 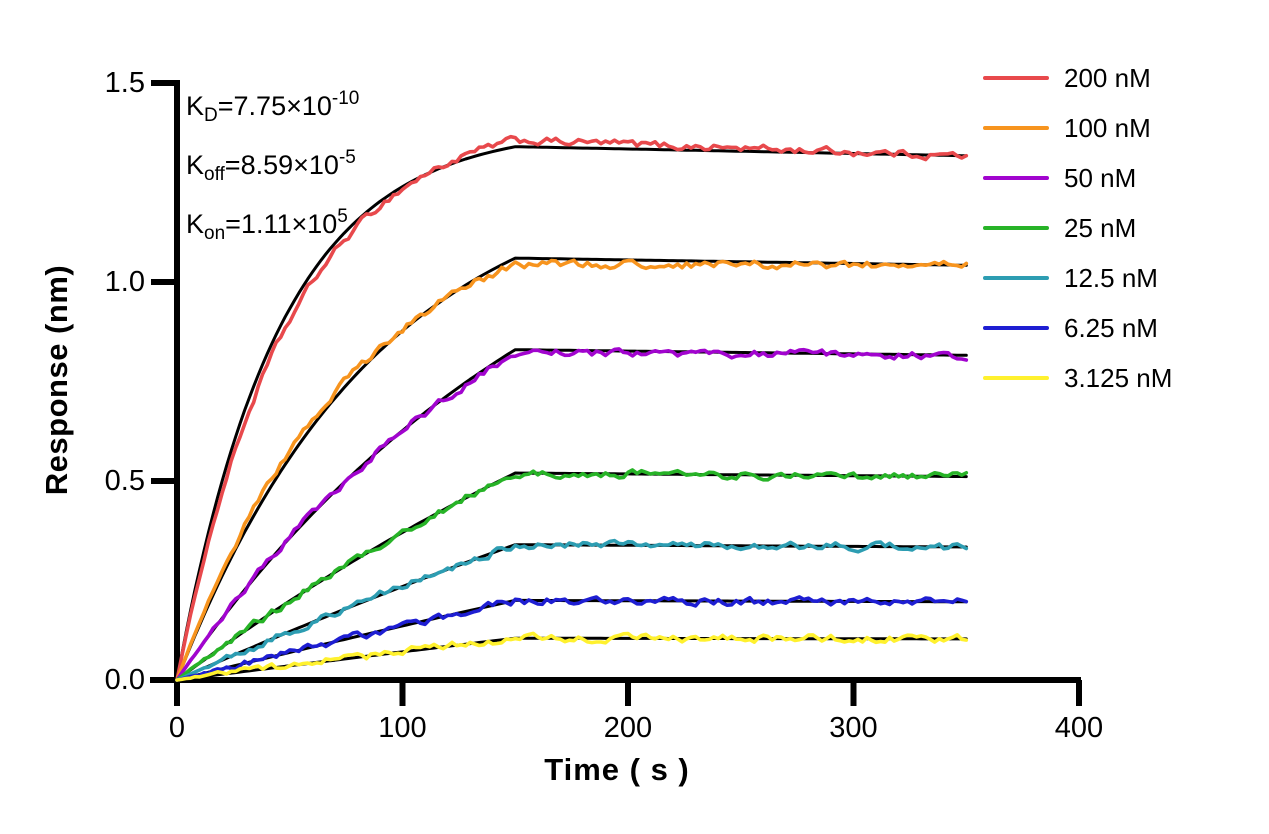 What do you see at coordinates (1100, 227) in the screenshot?
I see `legend-label: 25 nM` at bounding box center [1100, 227].